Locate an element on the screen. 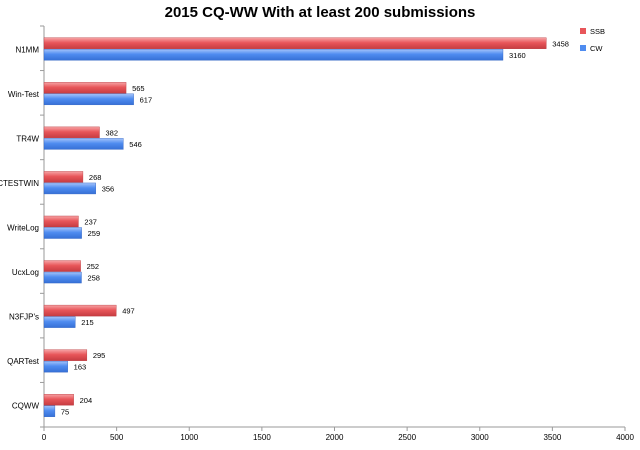 Image resolution: width=640 pixels, height=450 pixels. data-label: 3160 is located at coordinates (517, 55).